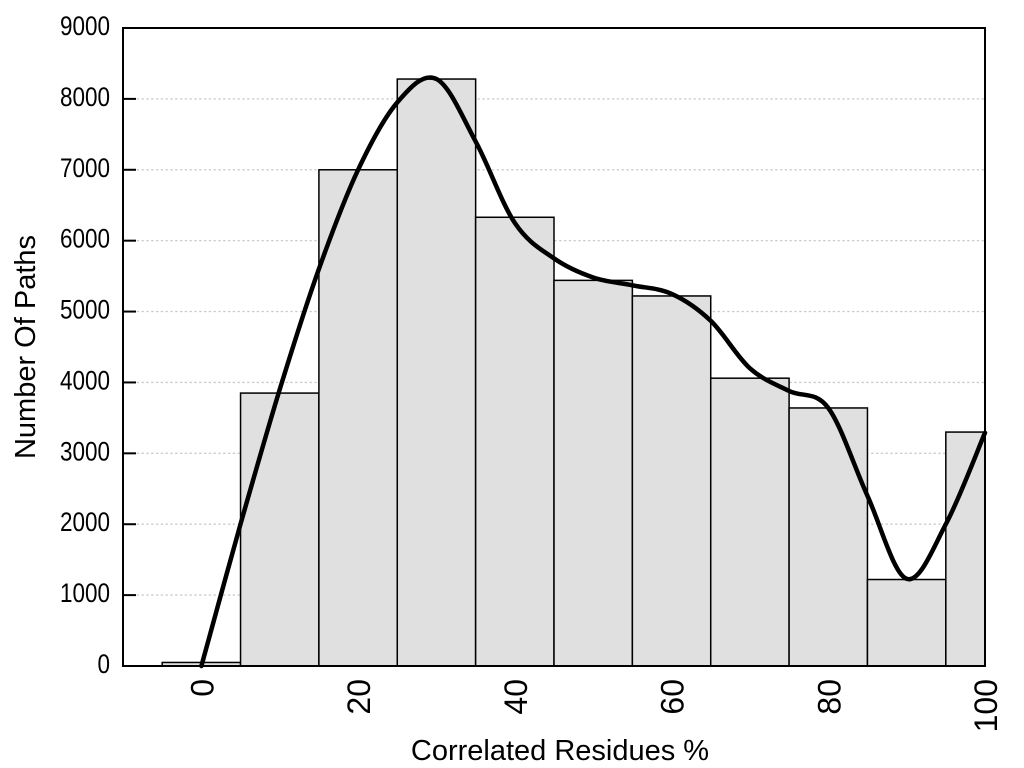  What do you see at coordinates (829, 697) in the screenshot?
I see `x-tick-label: 80` at bounding box center [829, 697].